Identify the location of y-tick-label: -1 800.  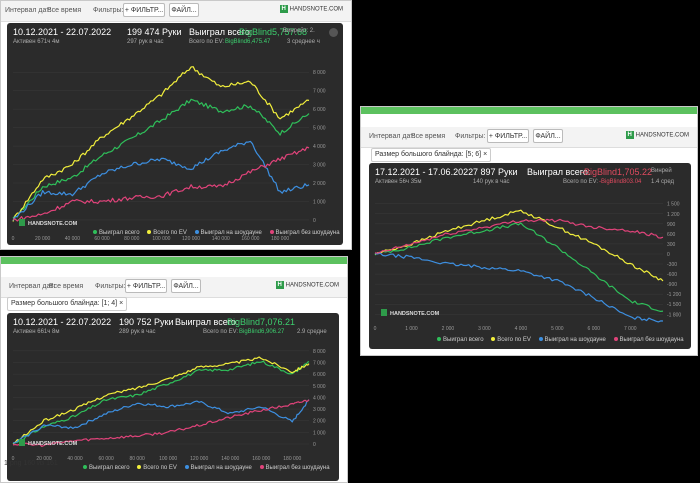
(674, 315).